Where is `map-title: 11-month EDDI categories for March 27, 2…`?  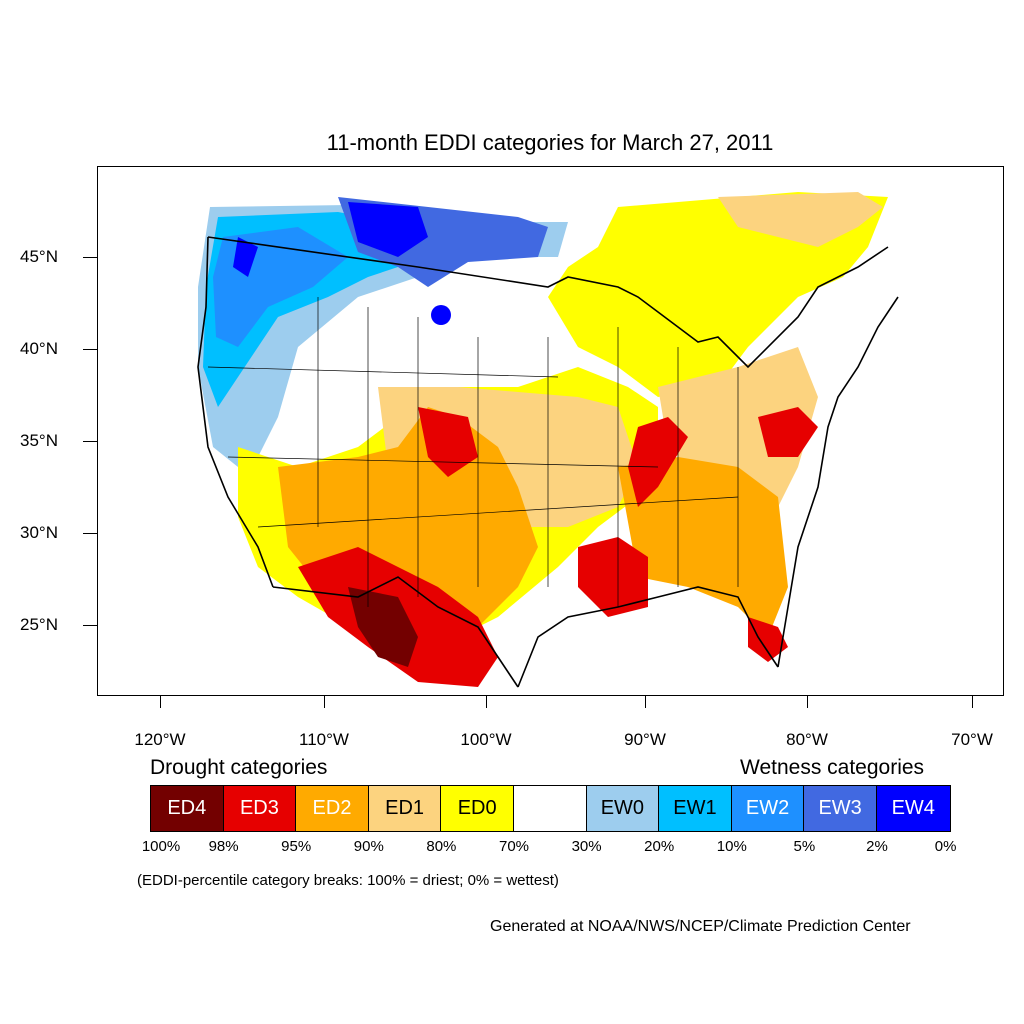
map-title: 11-month EDDI categories for March 27, 2… is located at coordinates (550, 142).